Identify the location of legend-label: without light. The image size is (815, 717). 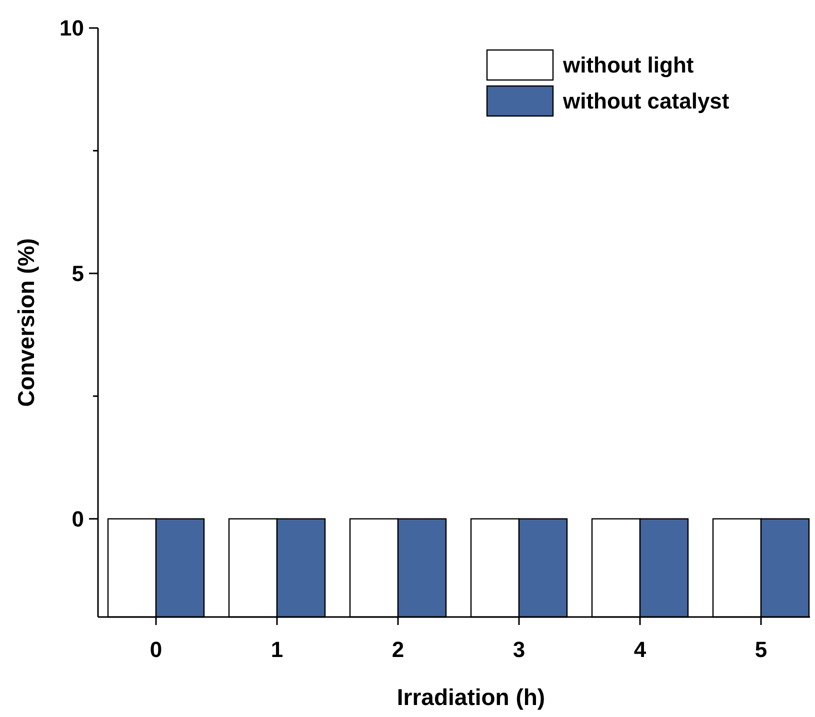
(628, 65).